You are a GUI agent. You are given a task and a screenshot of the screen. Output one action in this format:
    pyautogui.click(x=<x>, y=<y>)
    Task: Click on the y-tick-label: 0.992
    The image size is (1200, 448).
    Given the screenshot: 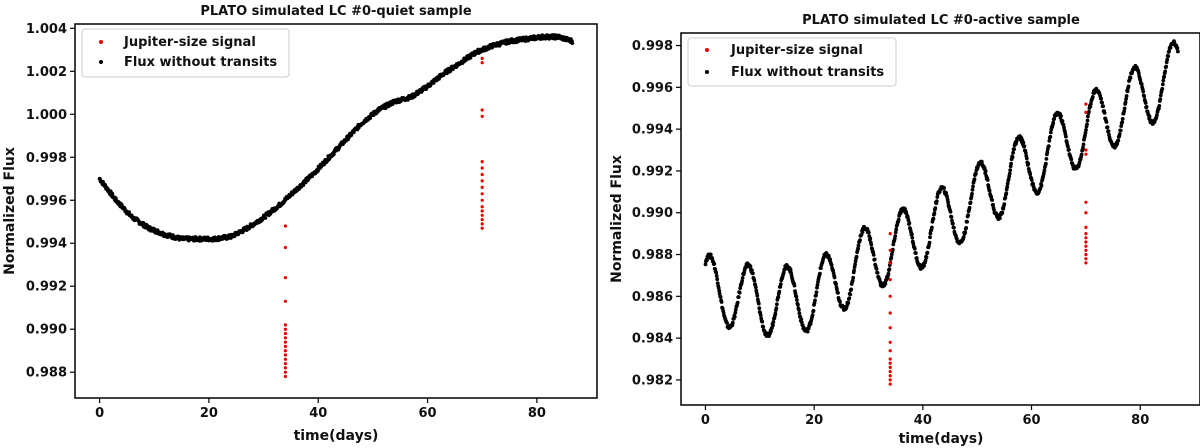 What is the action you would take?
    pyautogui.click(x=652, y=171)
    